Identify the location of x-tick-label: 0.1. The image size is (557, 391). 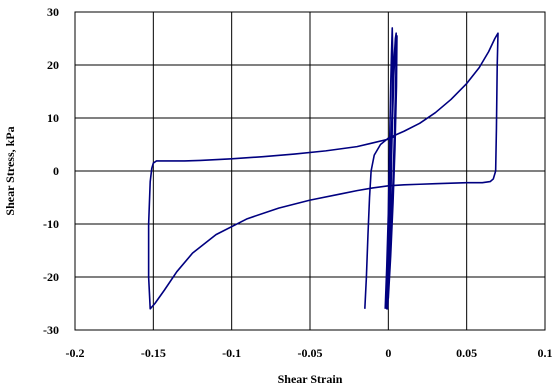
(545, 353).